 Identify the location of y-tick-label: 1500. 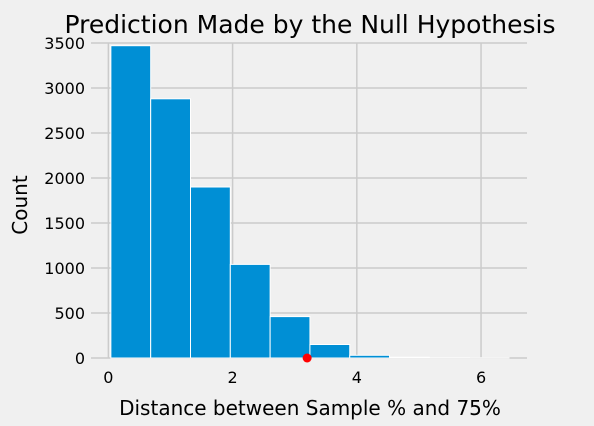
(64, 223).